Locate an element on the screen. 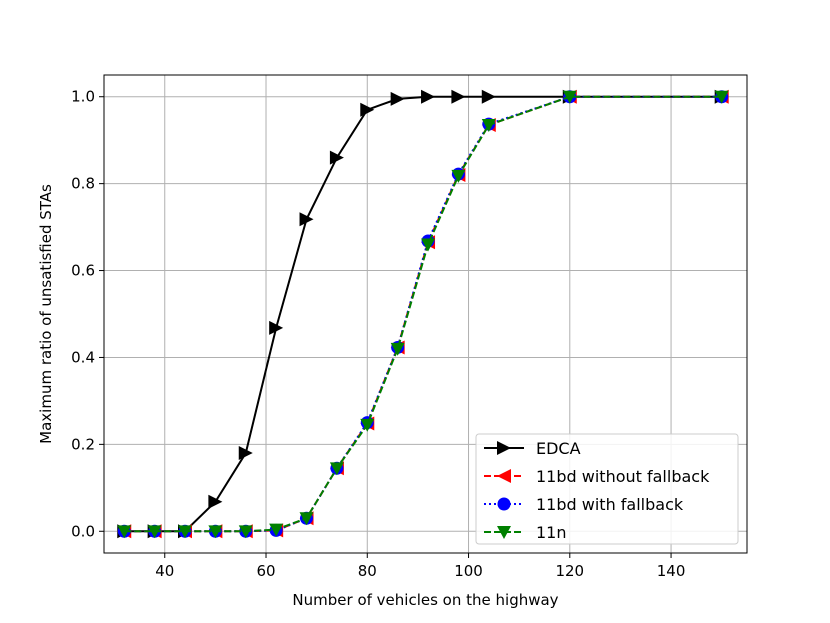 The image size is (830, 623). y-tick-label: 0.2 is located at coordinates (83, 444).